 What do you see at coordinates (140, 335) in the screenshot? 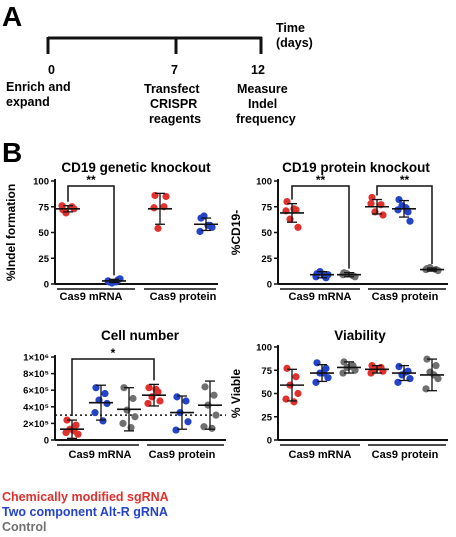
I see `chart-title: Cell number` at bounding box center [140, 335].